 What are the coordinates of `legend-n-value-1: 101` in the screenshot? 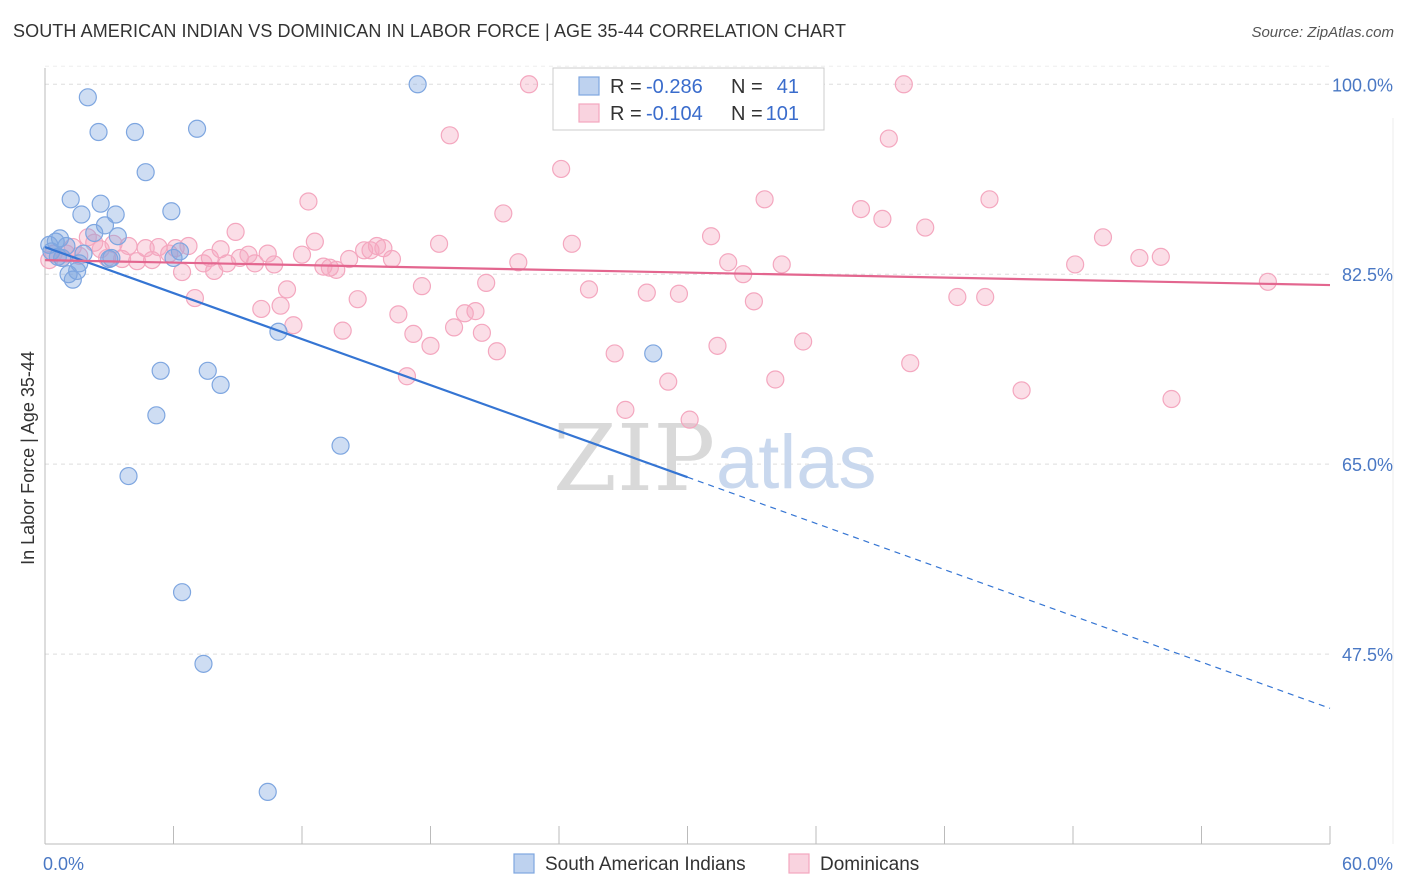 It's located at (782, 114).